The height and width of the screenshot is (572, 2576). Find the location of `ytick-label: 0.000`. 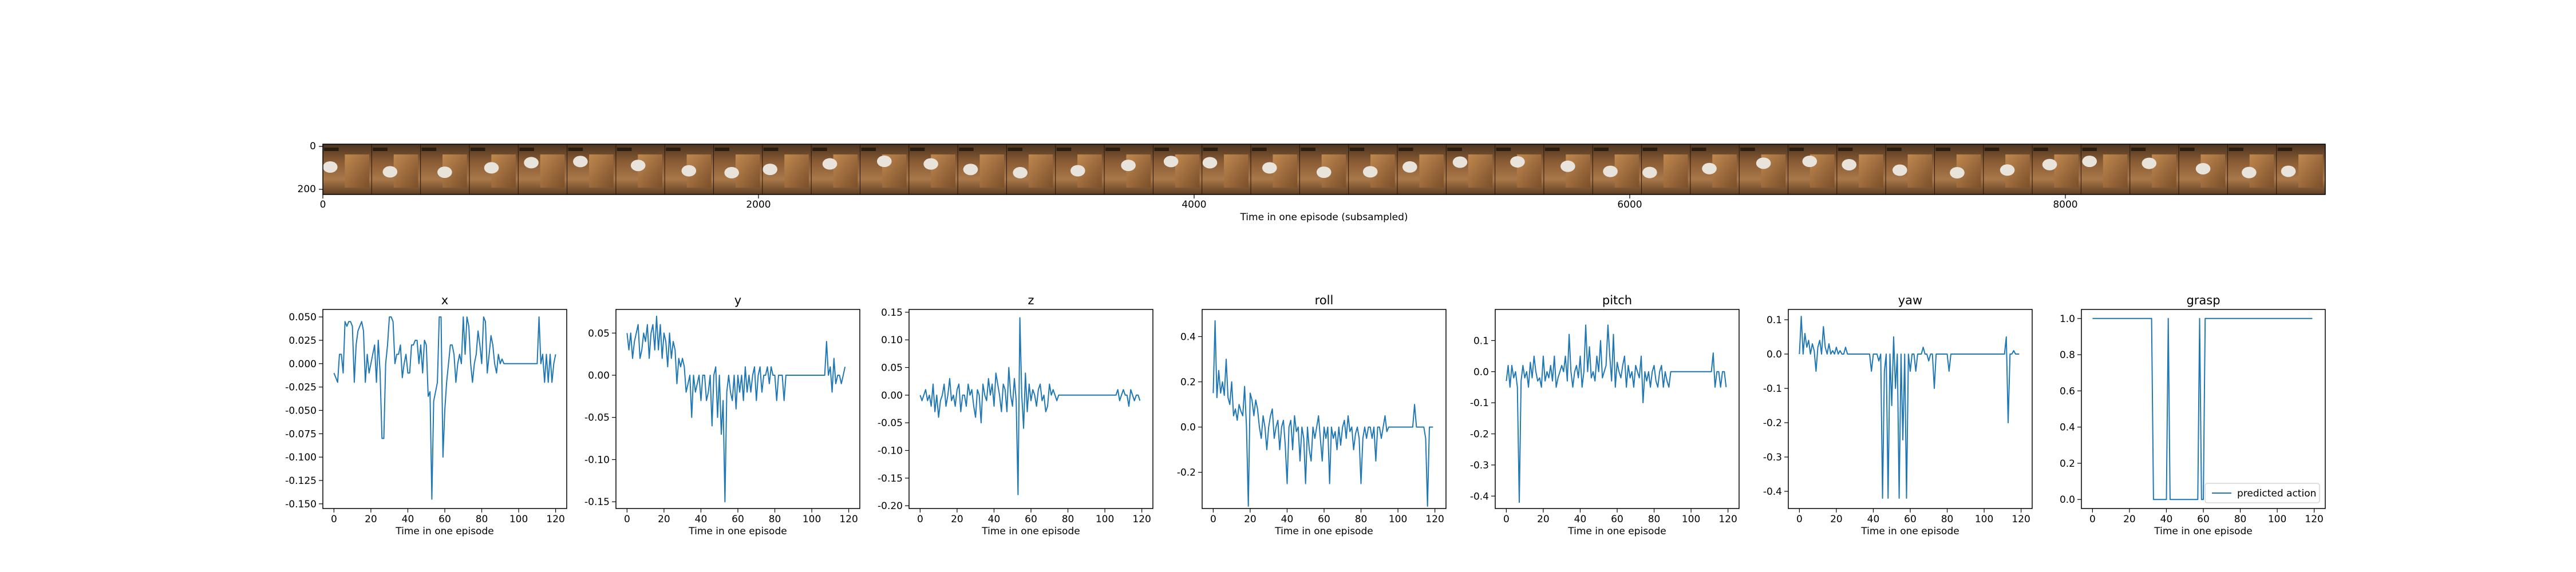

ytick-label: 0.000 is located at coordinates (303, 364).